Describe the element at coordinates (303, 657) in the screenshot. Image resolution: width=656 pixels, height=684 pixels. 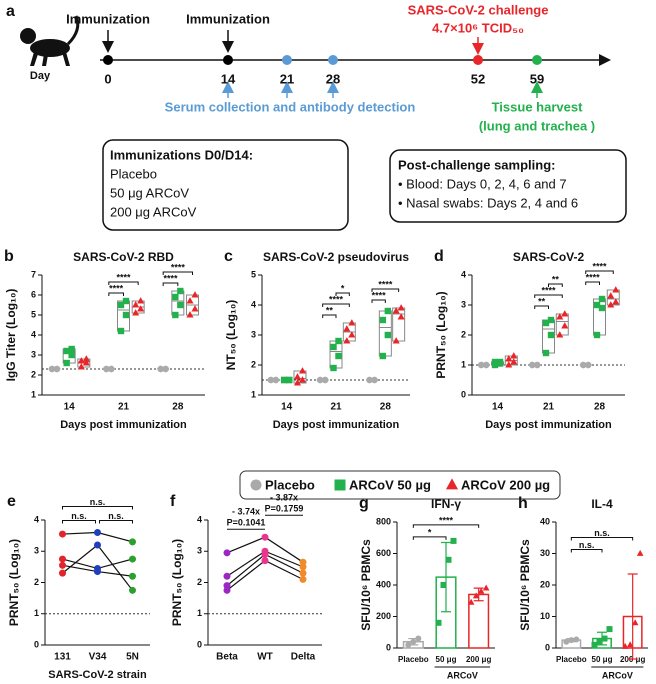
I see `x-tick-label: Delta` at that location.